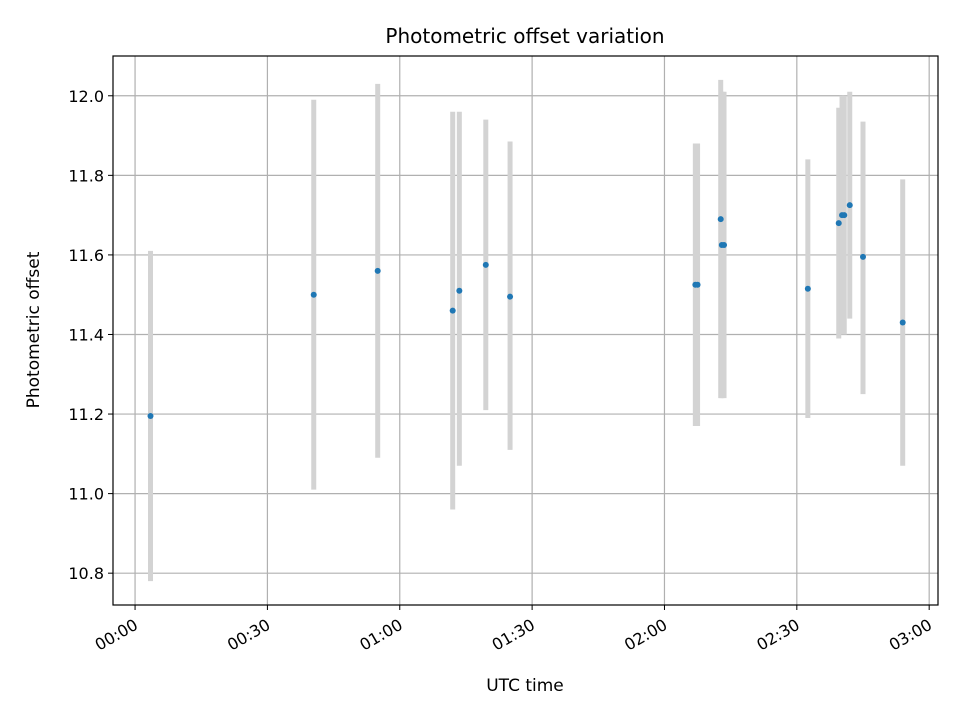  I want to click on x-axis-ticks: 00:00 00:30 01:00 01:30 02:00 02:30 03:00, so click(513, 630).